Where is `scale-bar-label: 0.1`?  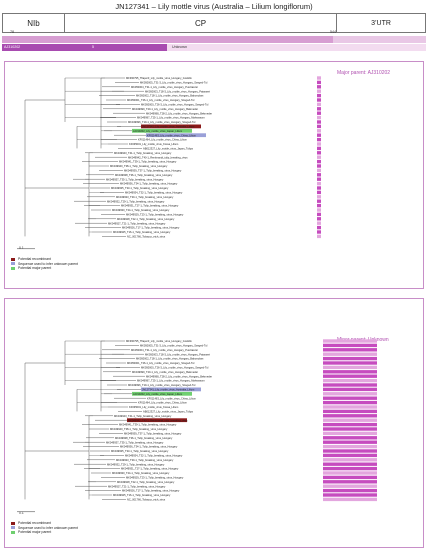 scale-bar-label: 0.1 is located at coordinates (21, 248).